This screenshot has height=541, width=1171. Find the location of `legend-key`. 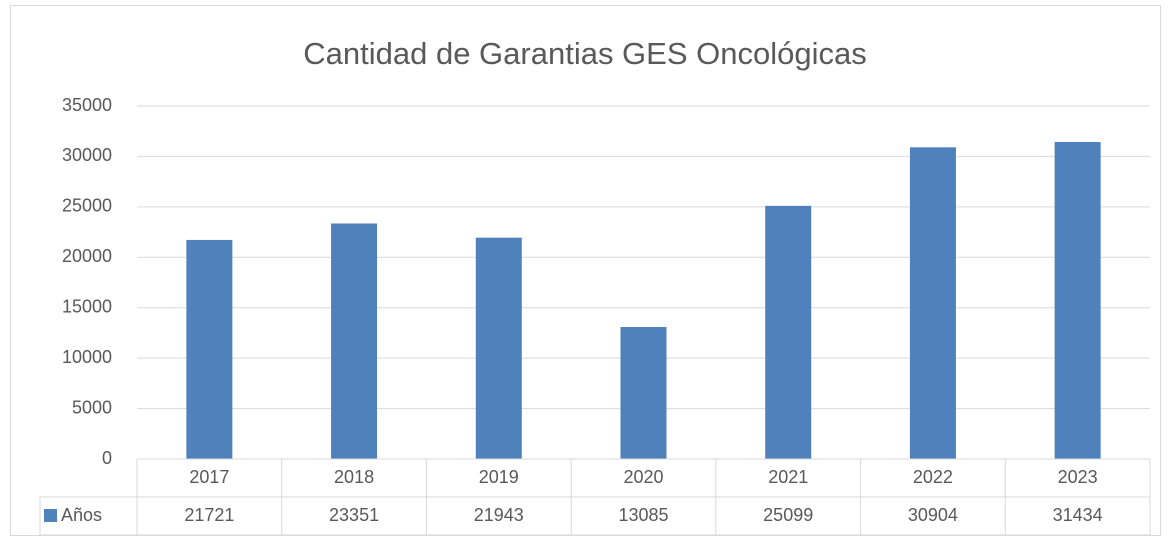

legend-key is located at coordinates (50, 515).